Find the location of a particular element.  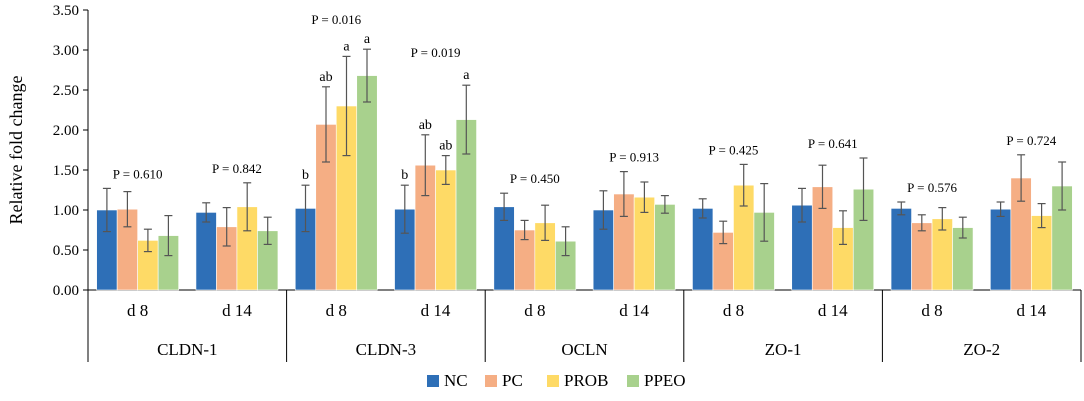

p-value-label: P = 0.610 is located at coordinates (138, 173).